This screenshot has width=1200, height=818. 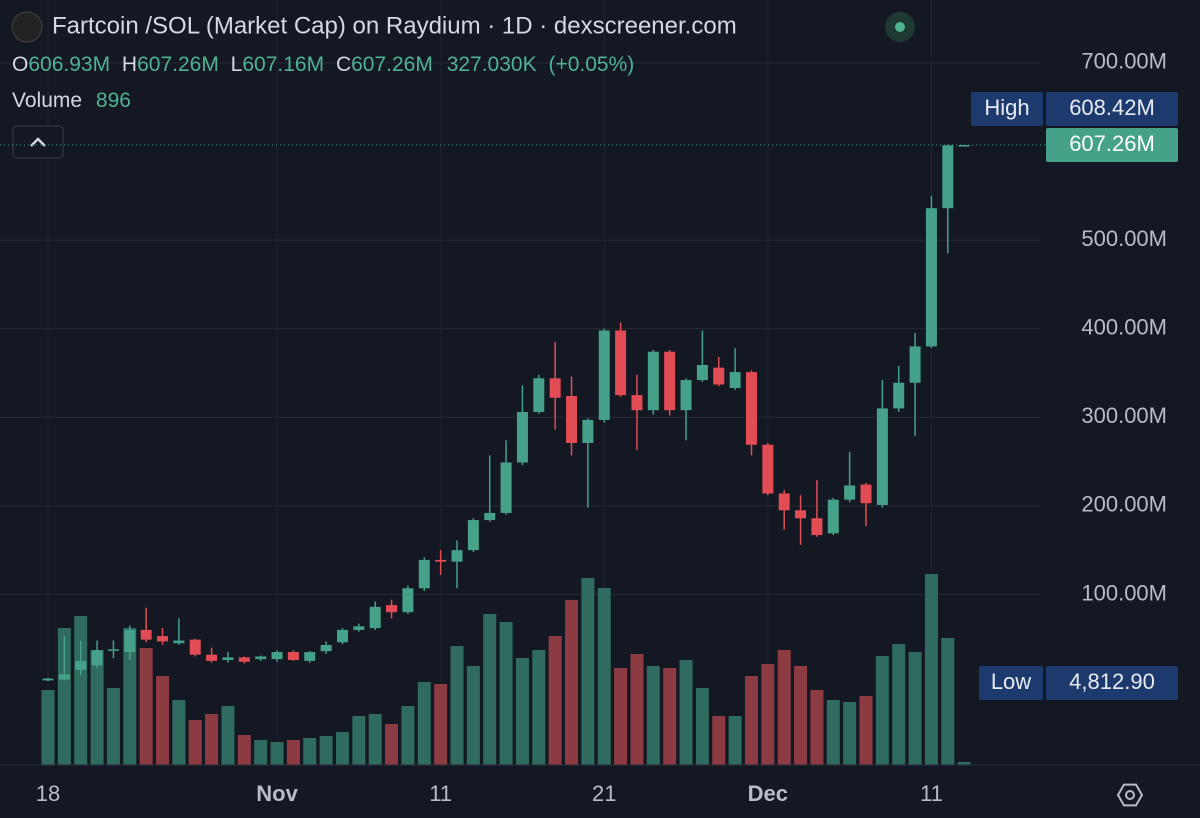 I want to click on y-tick-label: 300.00M, so click(x=1124, y=415).